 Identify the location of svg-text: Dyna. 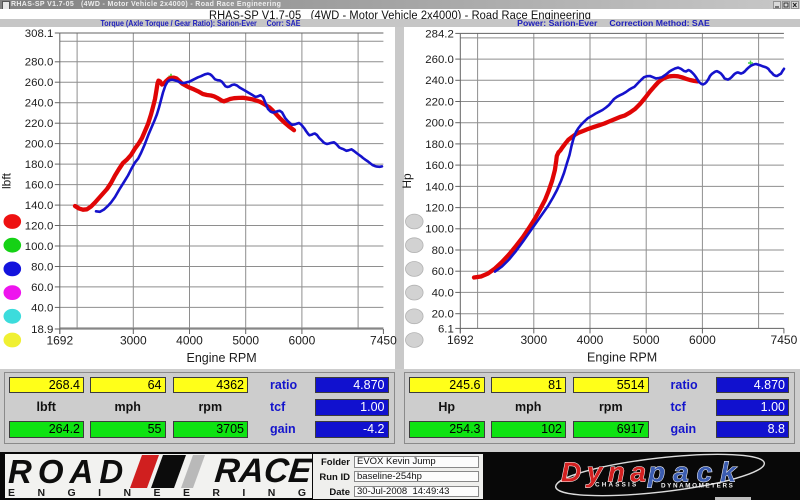
(606, 472).